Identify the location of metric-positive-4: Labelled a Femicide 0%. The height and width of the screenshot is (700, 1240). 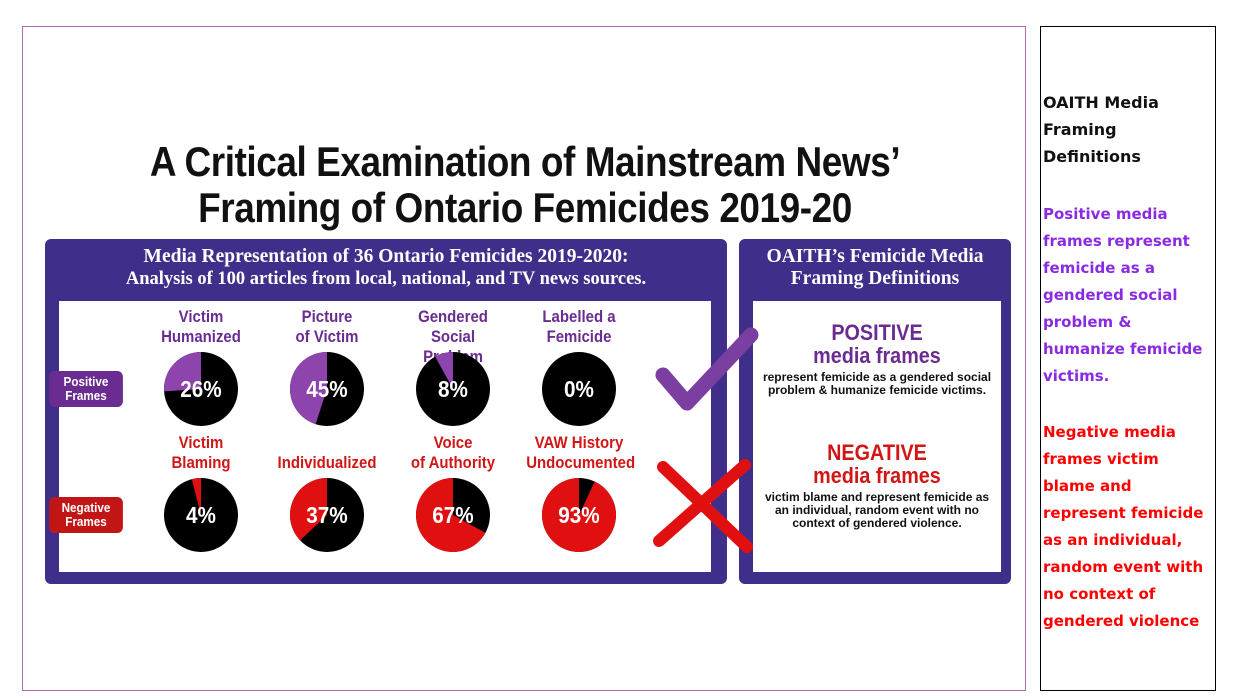
(579, 370).